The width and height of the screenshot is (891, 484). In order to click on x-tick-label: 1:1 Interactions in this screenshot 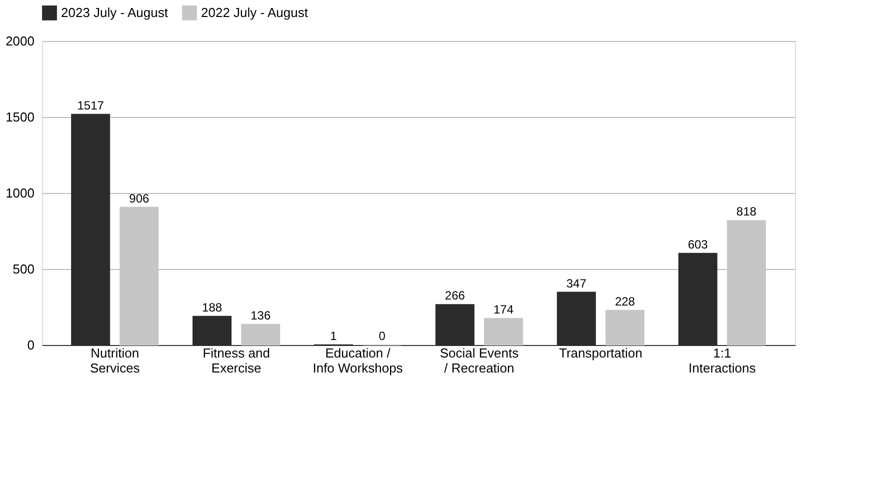, I will do `click(722, 361)`.